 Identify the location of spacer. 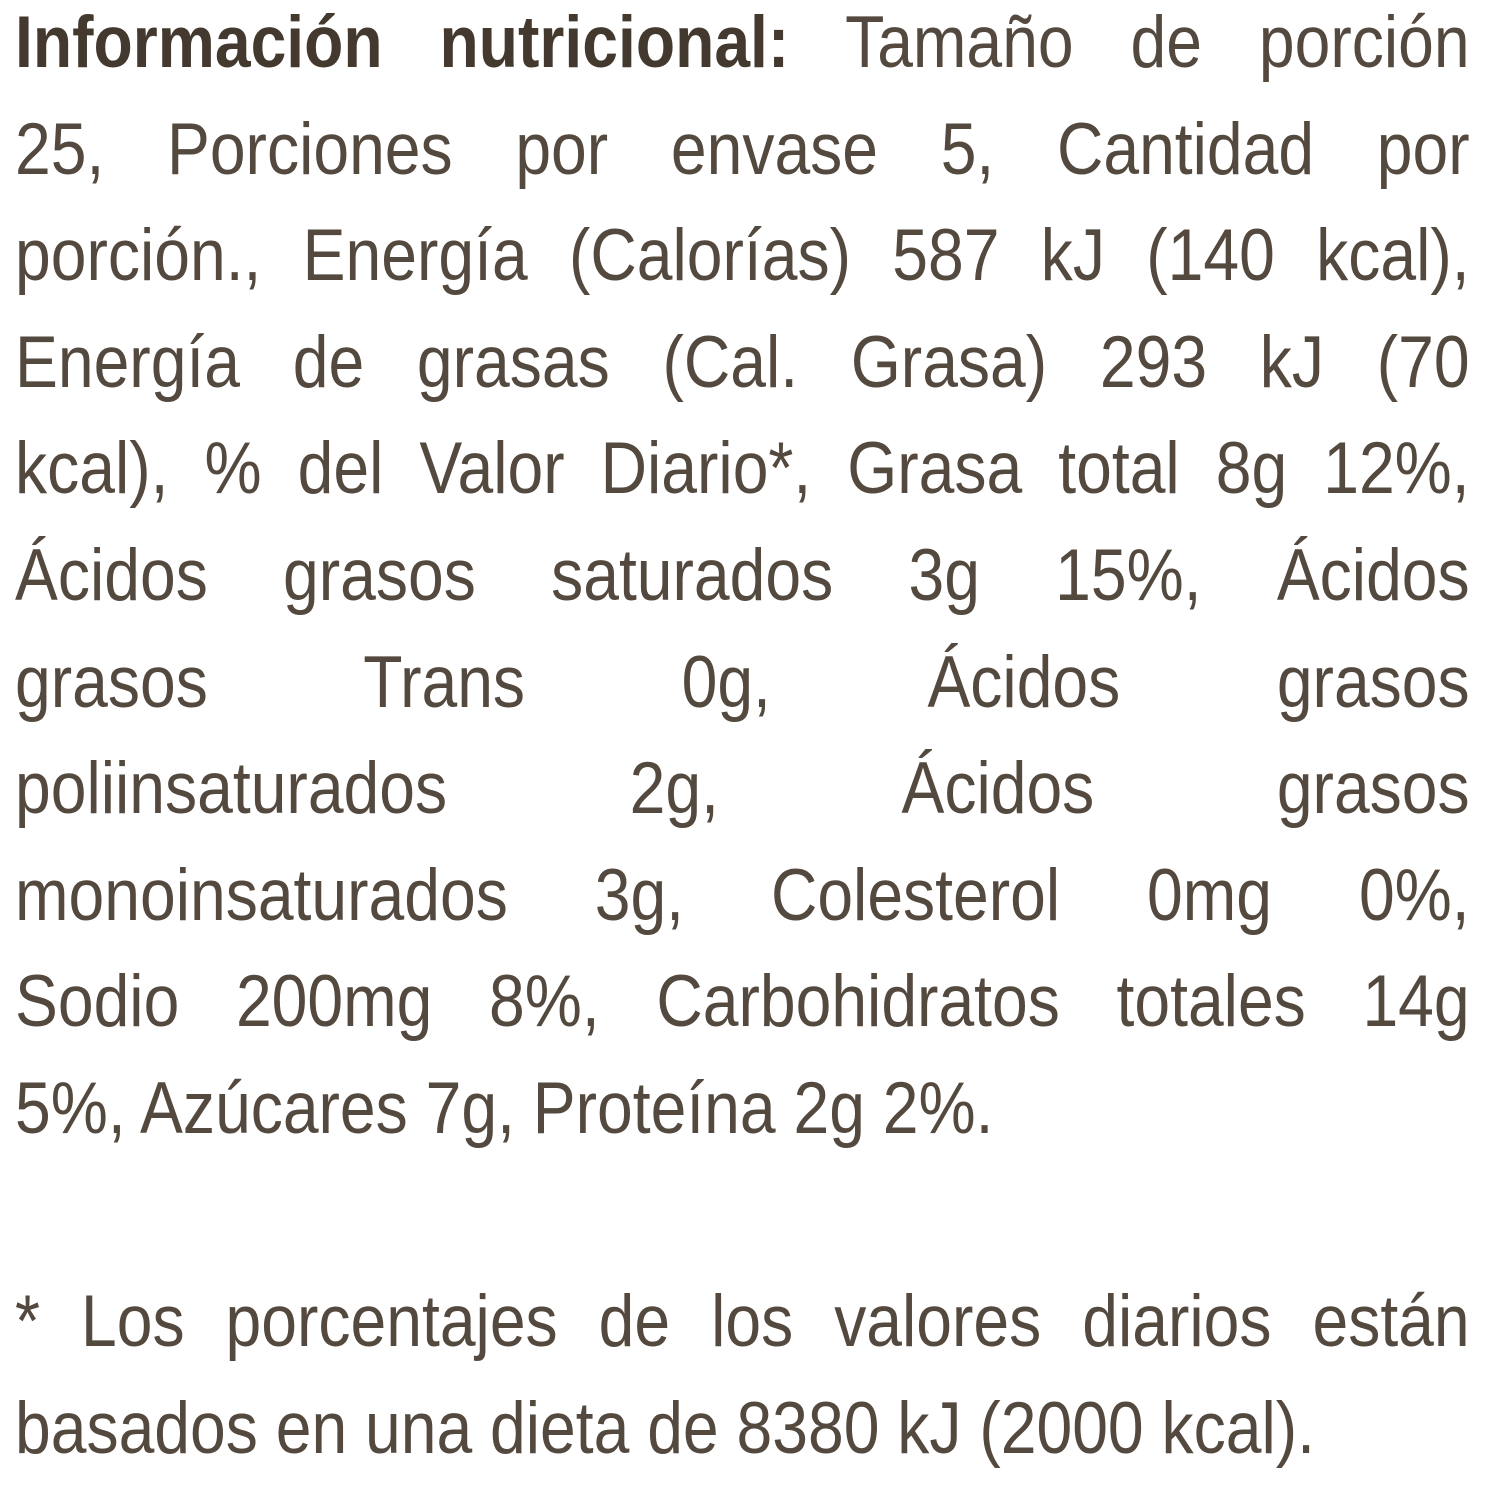
(742, 1216).